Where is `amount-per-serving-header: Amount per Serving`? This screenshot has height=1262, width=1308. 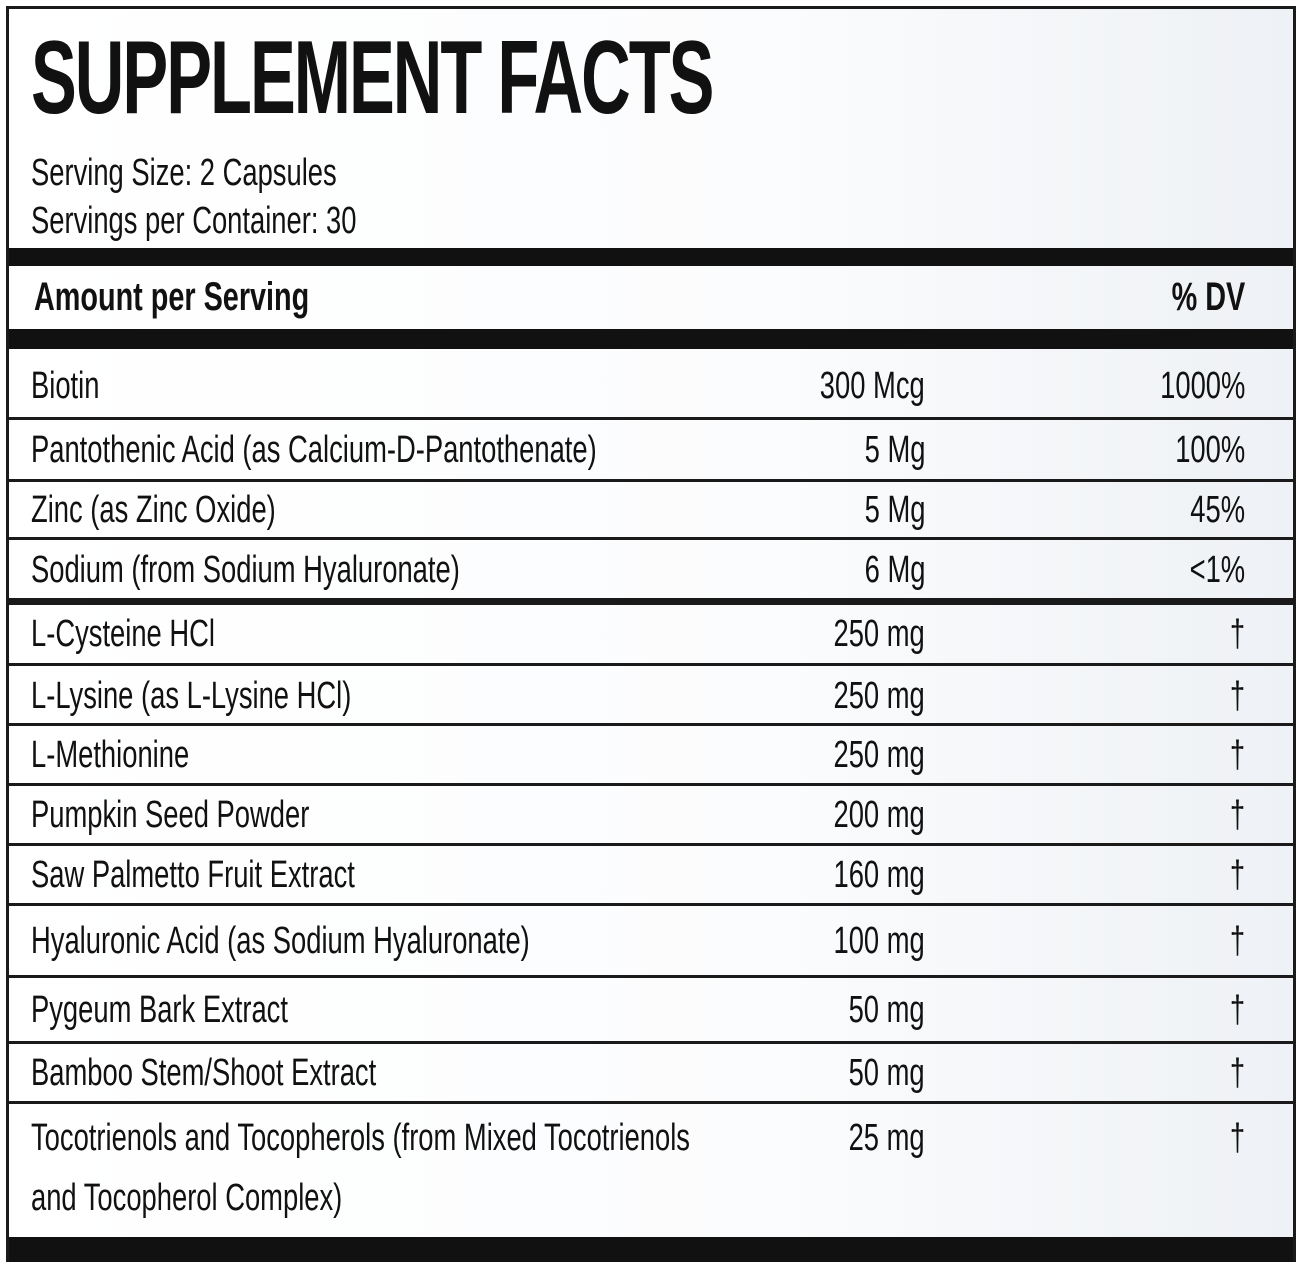 amount-per-serving-header: Amount per Serving is located at coordinates (172, 297).